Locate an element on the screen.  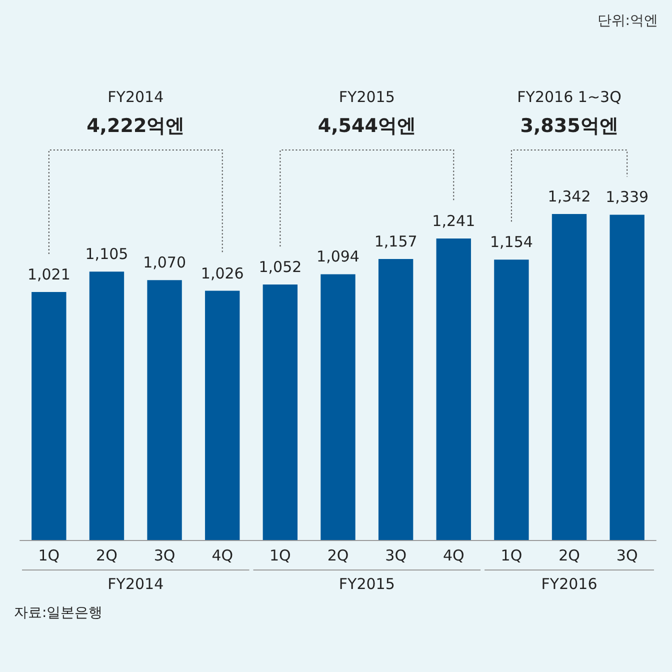
data-label: 1,052 is located at coordinates (280, 267).